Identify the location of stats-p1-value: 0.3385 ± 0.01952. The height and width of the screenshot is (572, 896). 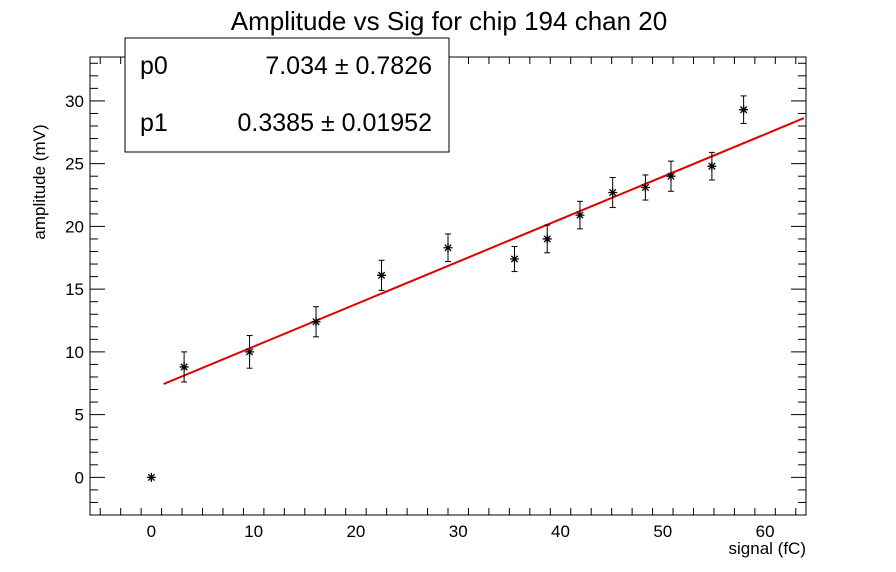
(335, 123).